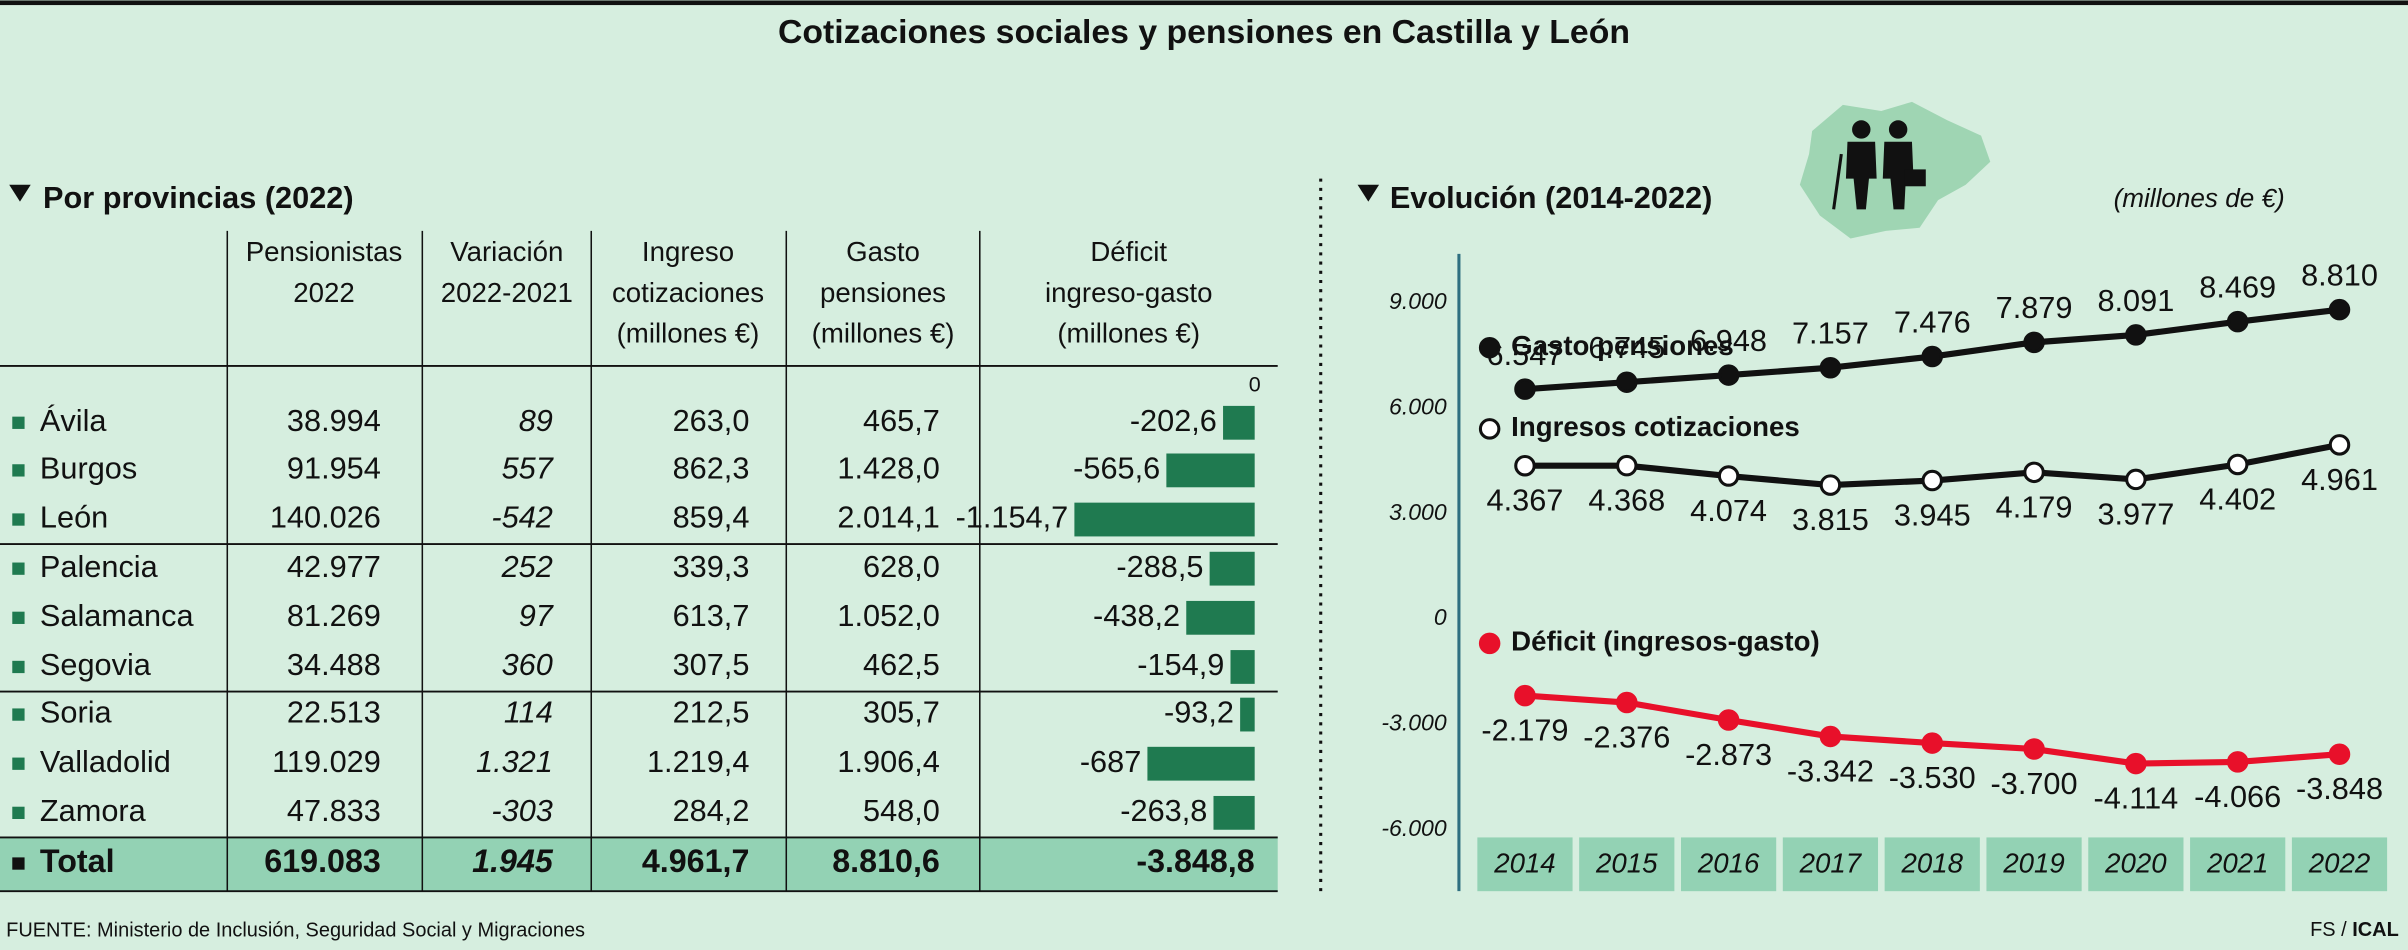 This screenshot has width=2408, height=950. I want to click on value-label: 8.810, so click(2339, 275).